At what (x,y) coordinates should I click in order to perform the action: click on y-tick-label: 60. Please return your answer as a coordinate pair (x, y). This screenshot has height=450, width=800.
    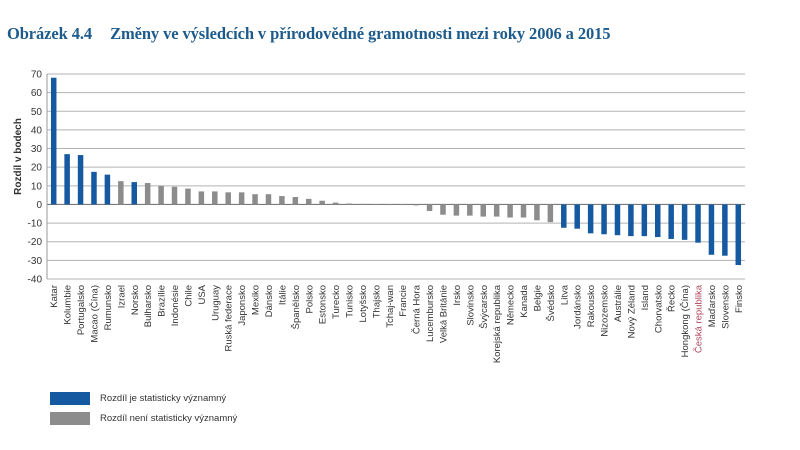
    Looking at the image, I should click on (37, 93).